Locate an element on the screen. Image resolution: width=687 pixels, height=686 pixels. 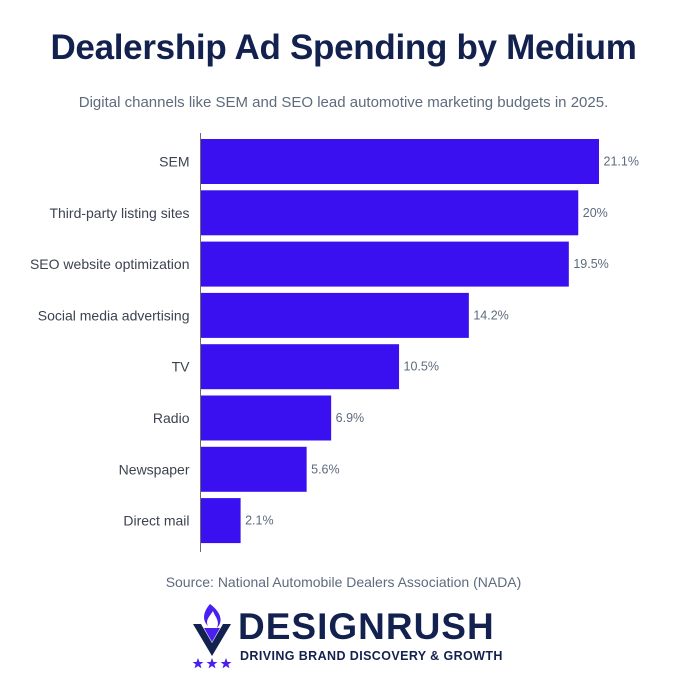
category-label: Radio is located at coordinates (171, 418).